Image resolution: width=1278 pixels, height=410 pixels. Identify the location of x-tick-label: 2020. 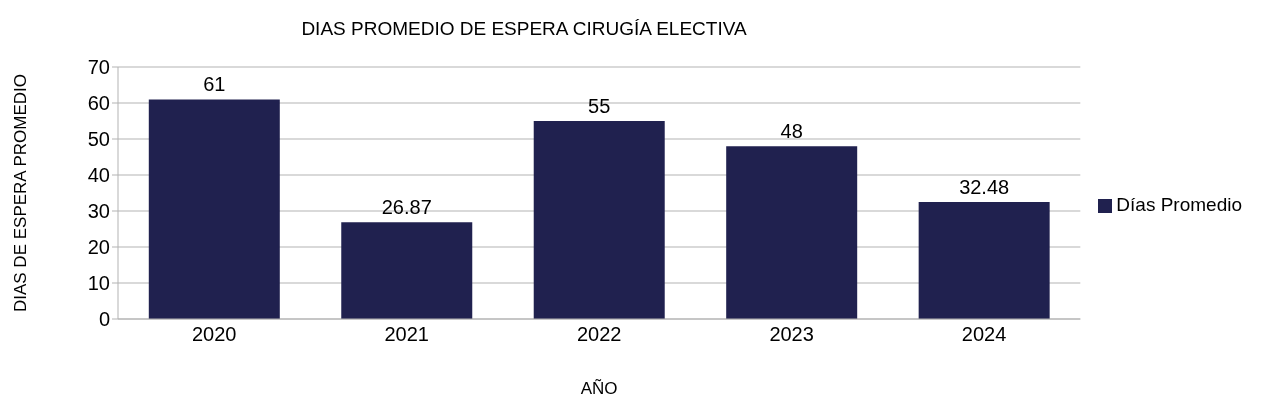
(214, 334).